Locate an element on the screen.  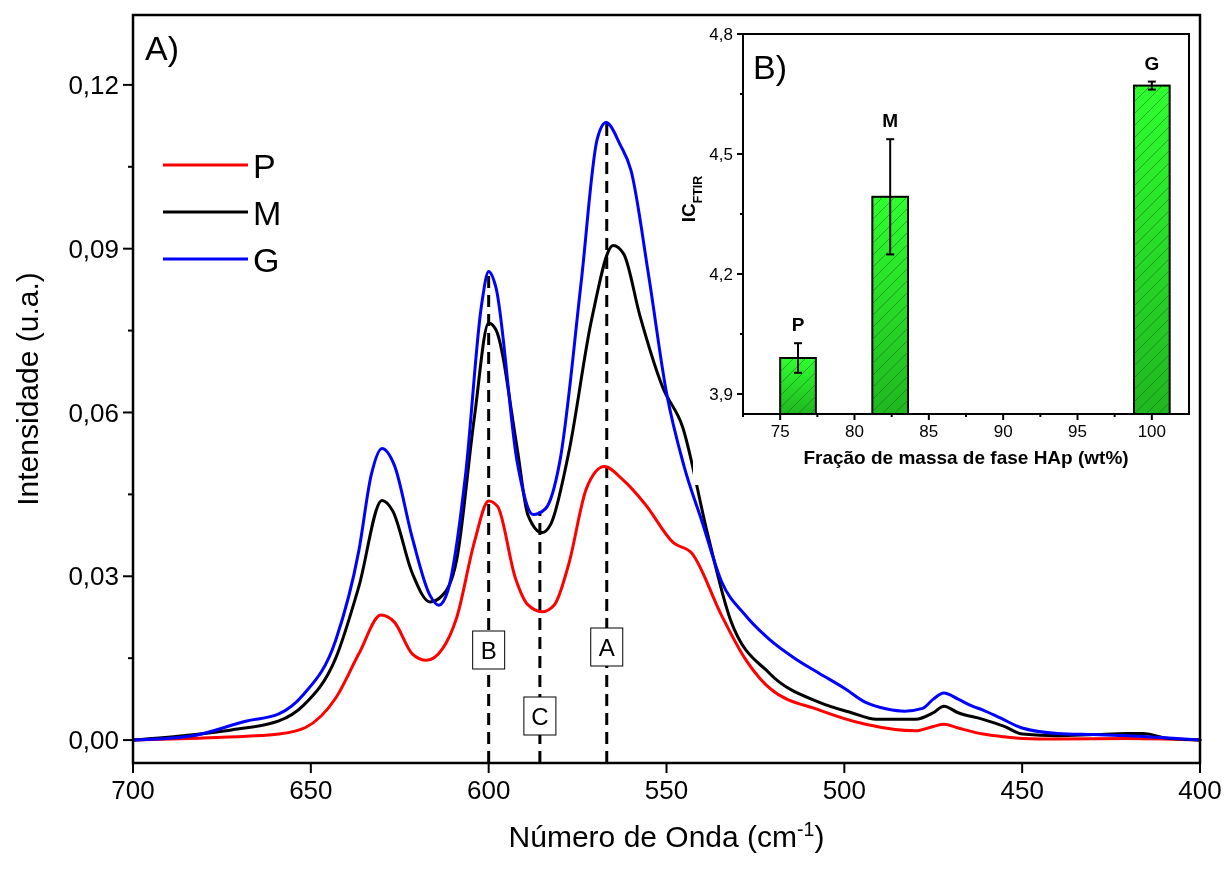
y-axis-title: Intensidade (u.a.) is located at coordinates (27, 389).